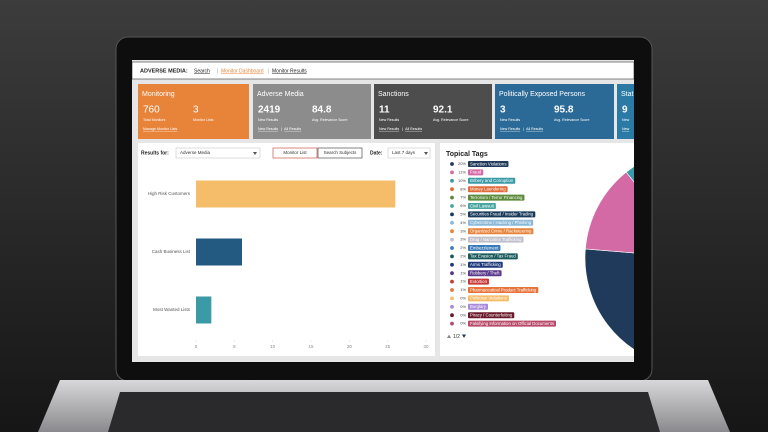  I want to click on button-label: Monitor List, so click(295, 152).